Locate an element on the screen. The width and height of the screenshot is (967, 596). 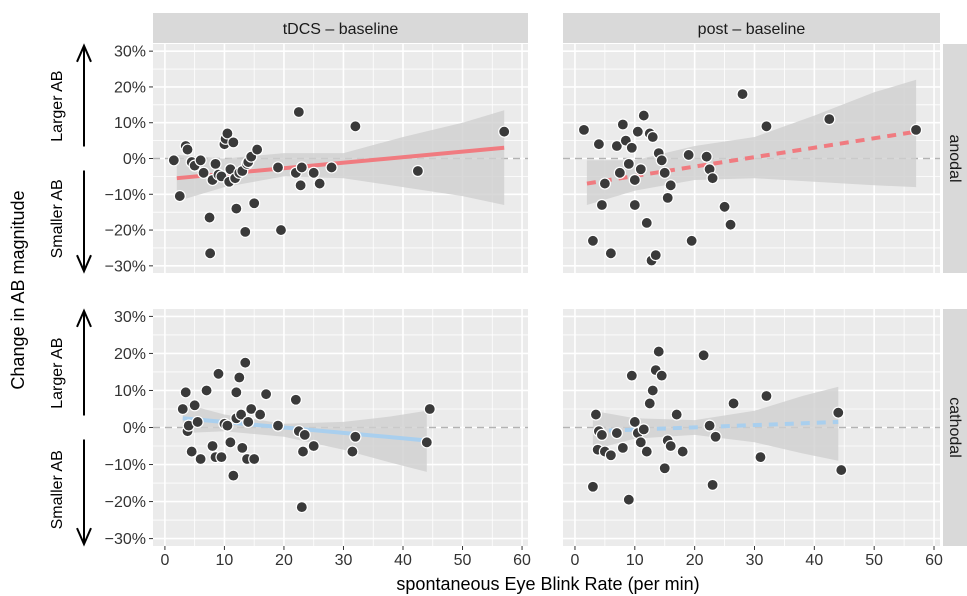
strip-right-label: cathodal is located at coordinates (954, 427).